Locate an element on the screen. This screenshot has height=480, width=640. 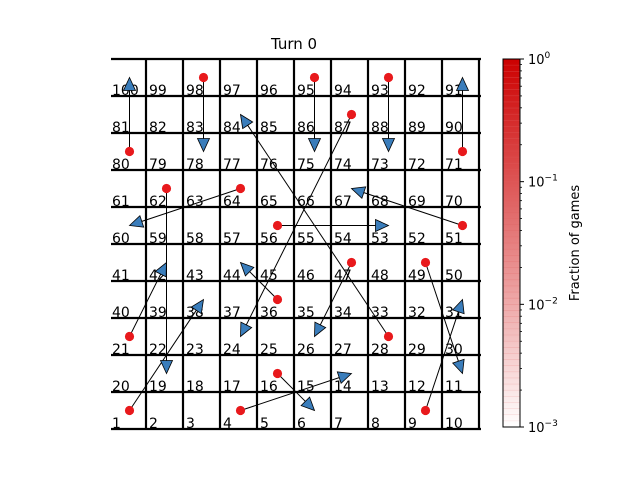
square-number: 19 is located at coordinates (158, 387).